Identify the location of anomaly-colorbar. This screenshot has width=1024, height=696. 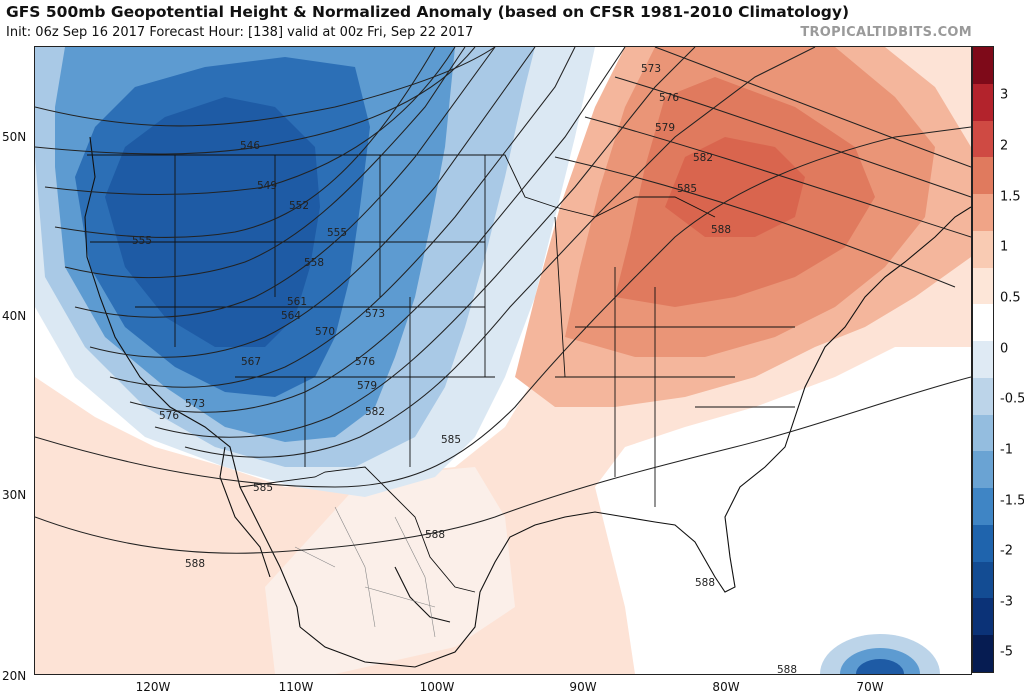
(983, 359).